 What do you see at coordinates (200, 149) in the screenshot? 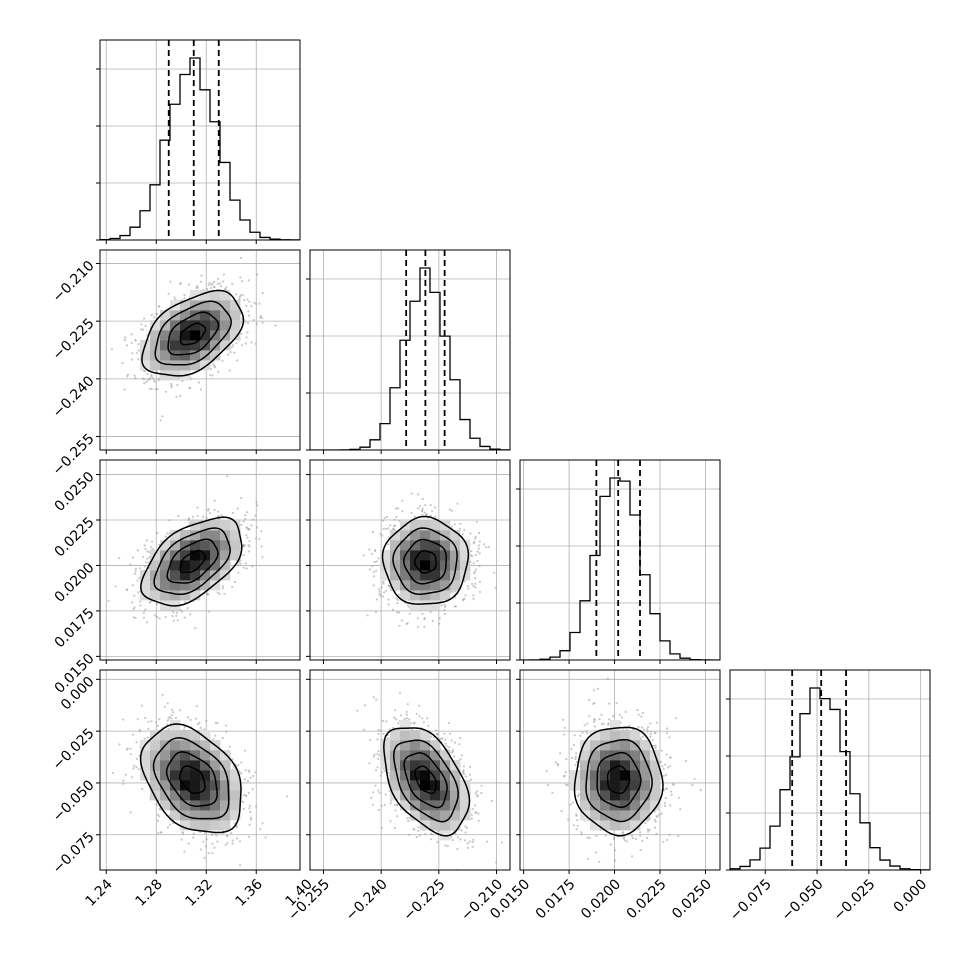
I see `histogram-line` at bounding box center [200, 149].